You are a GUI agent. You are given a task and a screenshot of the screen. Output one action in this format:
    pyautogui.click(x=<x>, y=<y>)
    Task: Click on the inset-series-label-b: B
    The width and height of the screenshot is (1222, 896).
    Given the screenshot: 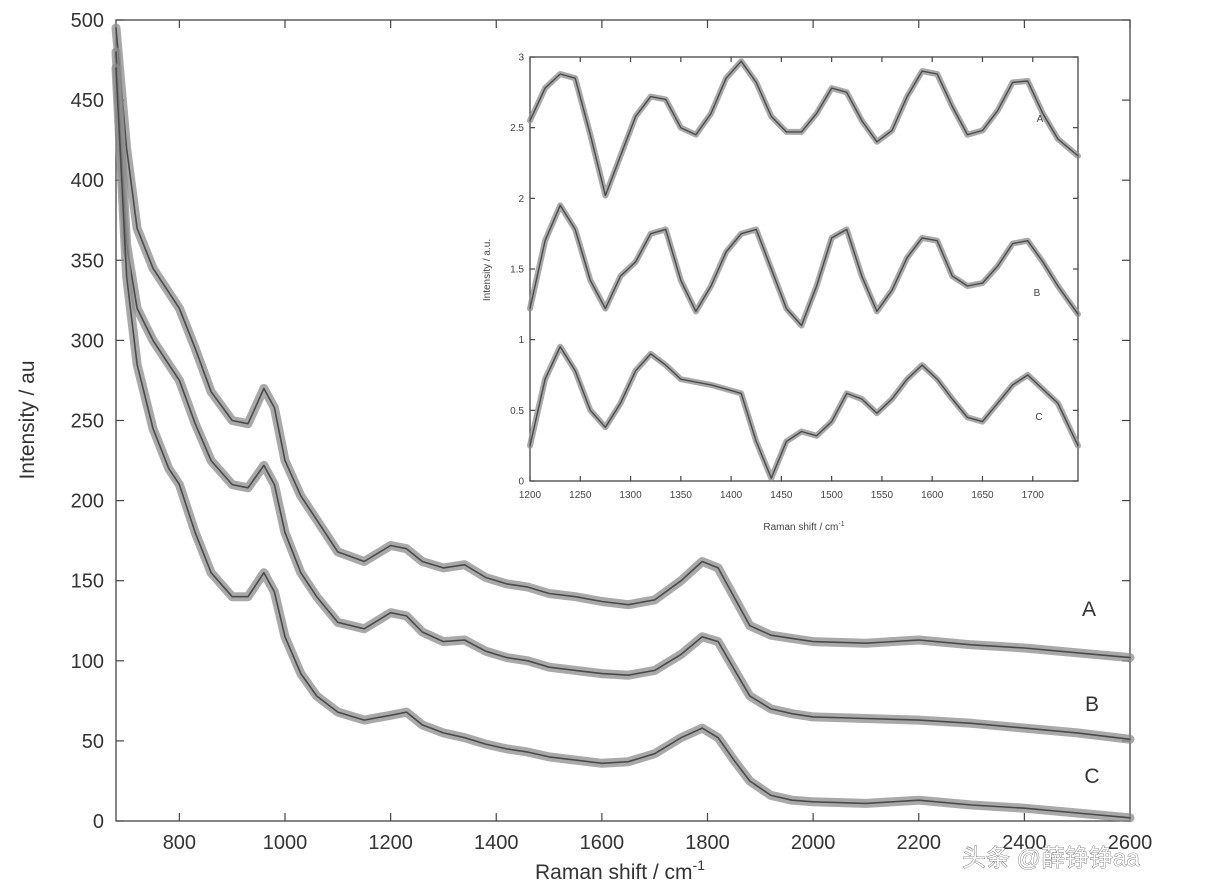 What is the action you would take?
    pyautogui.click(x=1037, y=293)
    